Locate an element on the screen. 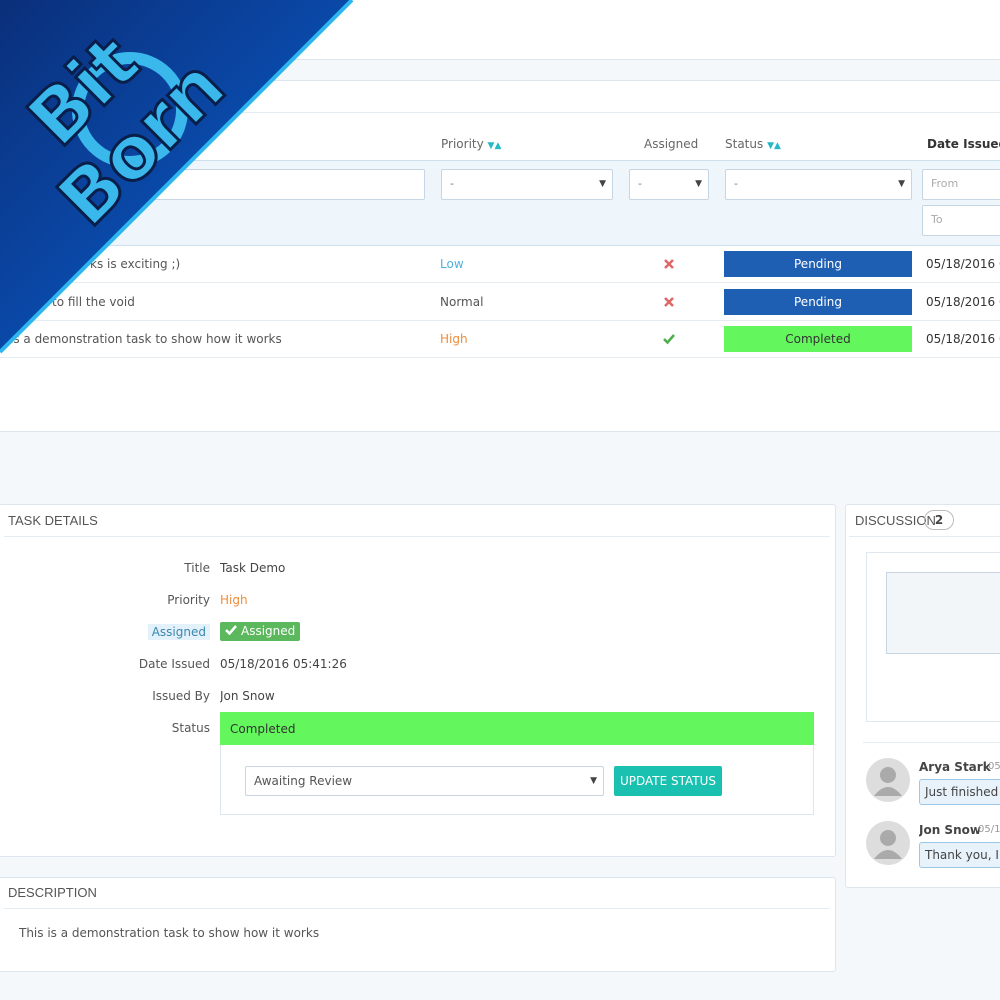  comment-form is located at coordinates (933, 637).